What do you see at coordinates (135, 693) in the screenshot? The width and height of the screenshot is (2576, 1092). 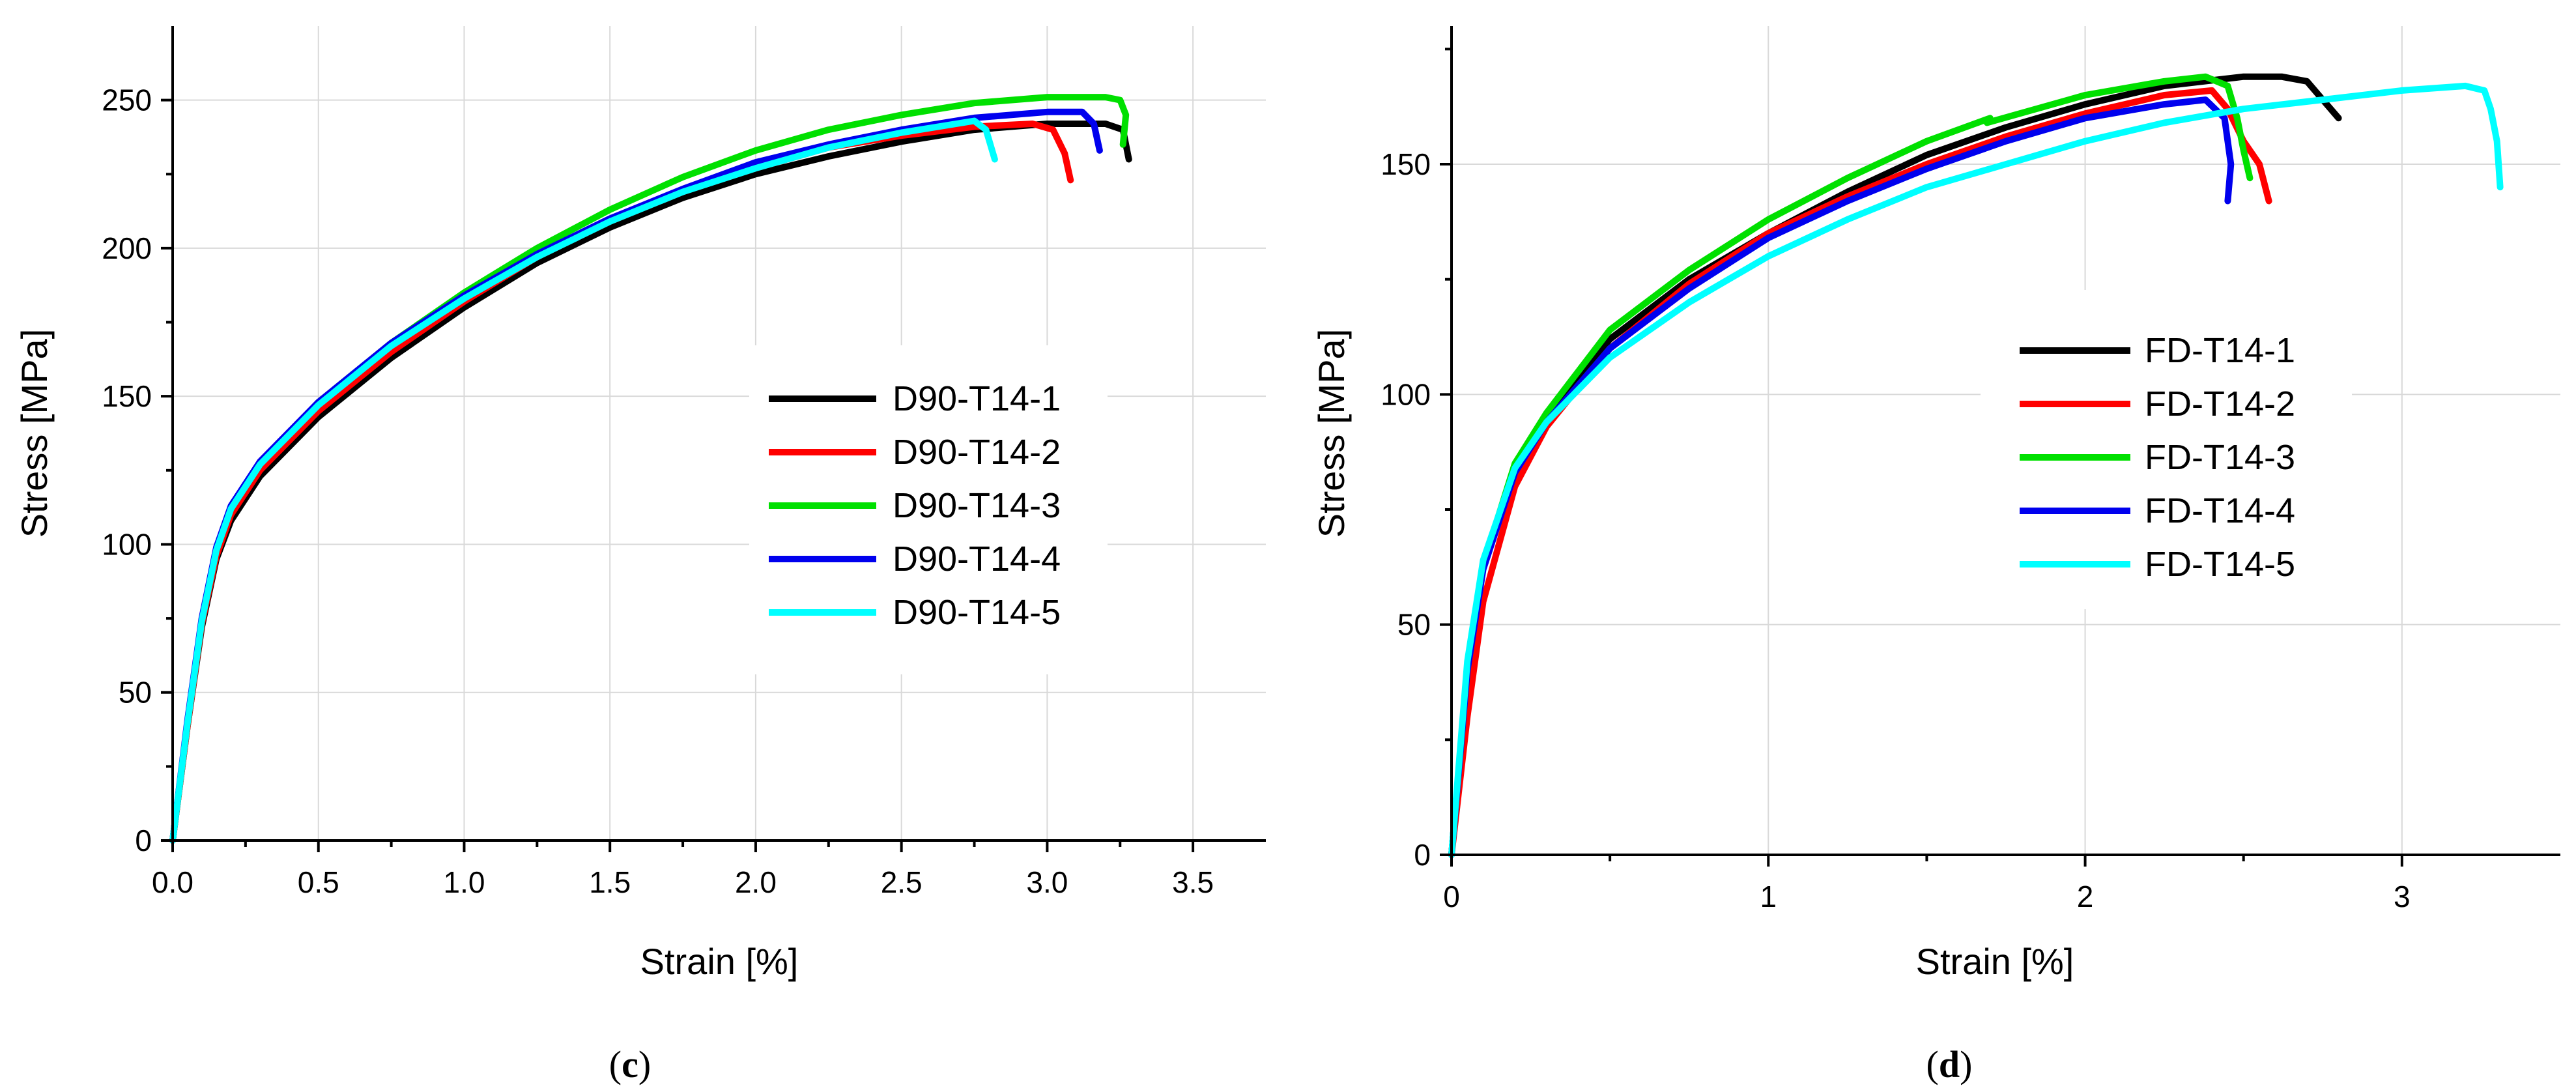 I see `chart-c-y-tick-label: 50` at bounding box center [135, 693].